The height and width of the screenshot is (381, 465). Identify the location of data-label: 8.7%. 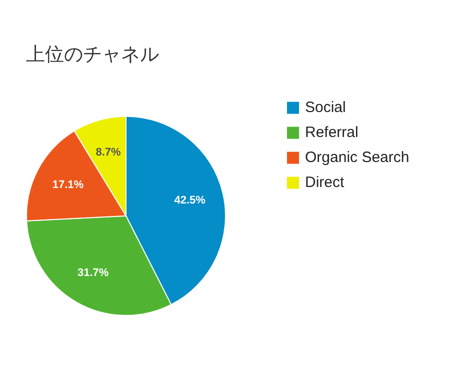
(109, 152).